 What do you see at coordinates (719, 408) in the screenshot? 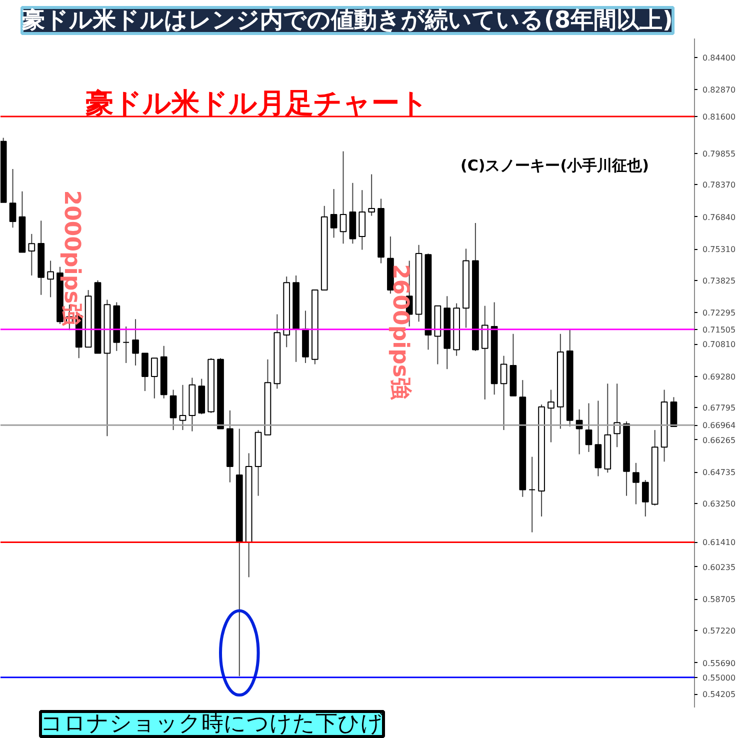
I see `y-tick-label: 0.67795` at bounding box center [719, 408].